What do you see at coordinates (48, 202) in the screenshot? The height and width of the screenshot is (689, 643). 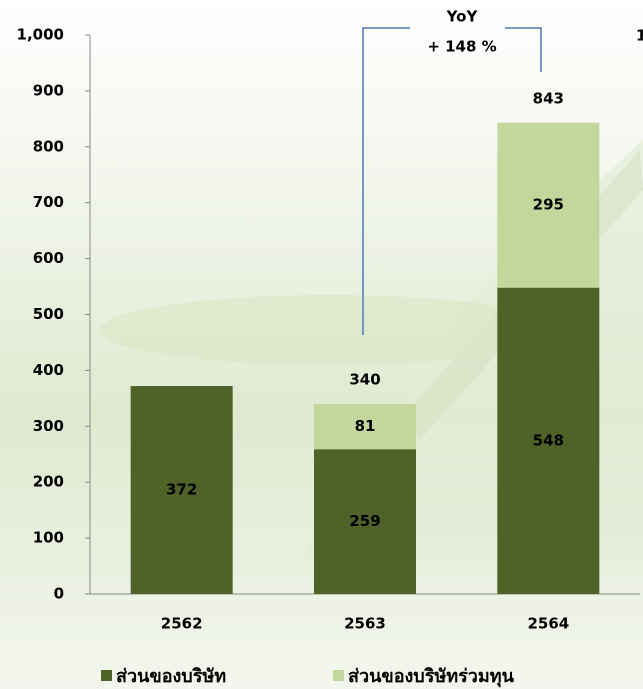 I see `y-tick-label: 700` at bounding box center [48, 202].